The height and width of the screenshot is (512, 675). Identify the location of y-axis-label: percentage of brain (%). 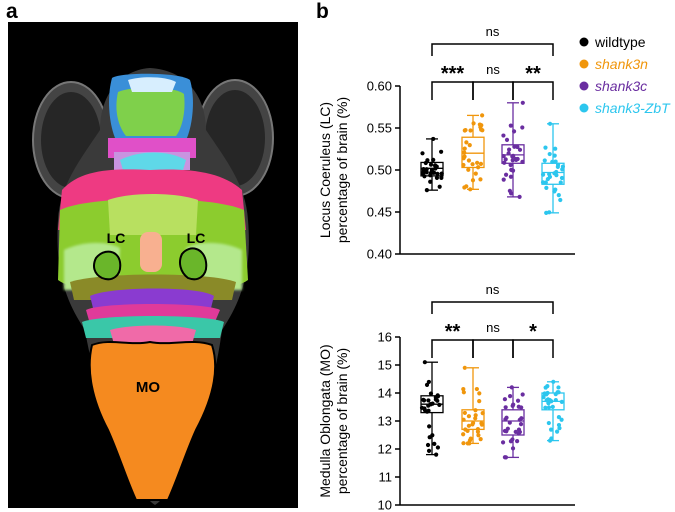
(342, 170).